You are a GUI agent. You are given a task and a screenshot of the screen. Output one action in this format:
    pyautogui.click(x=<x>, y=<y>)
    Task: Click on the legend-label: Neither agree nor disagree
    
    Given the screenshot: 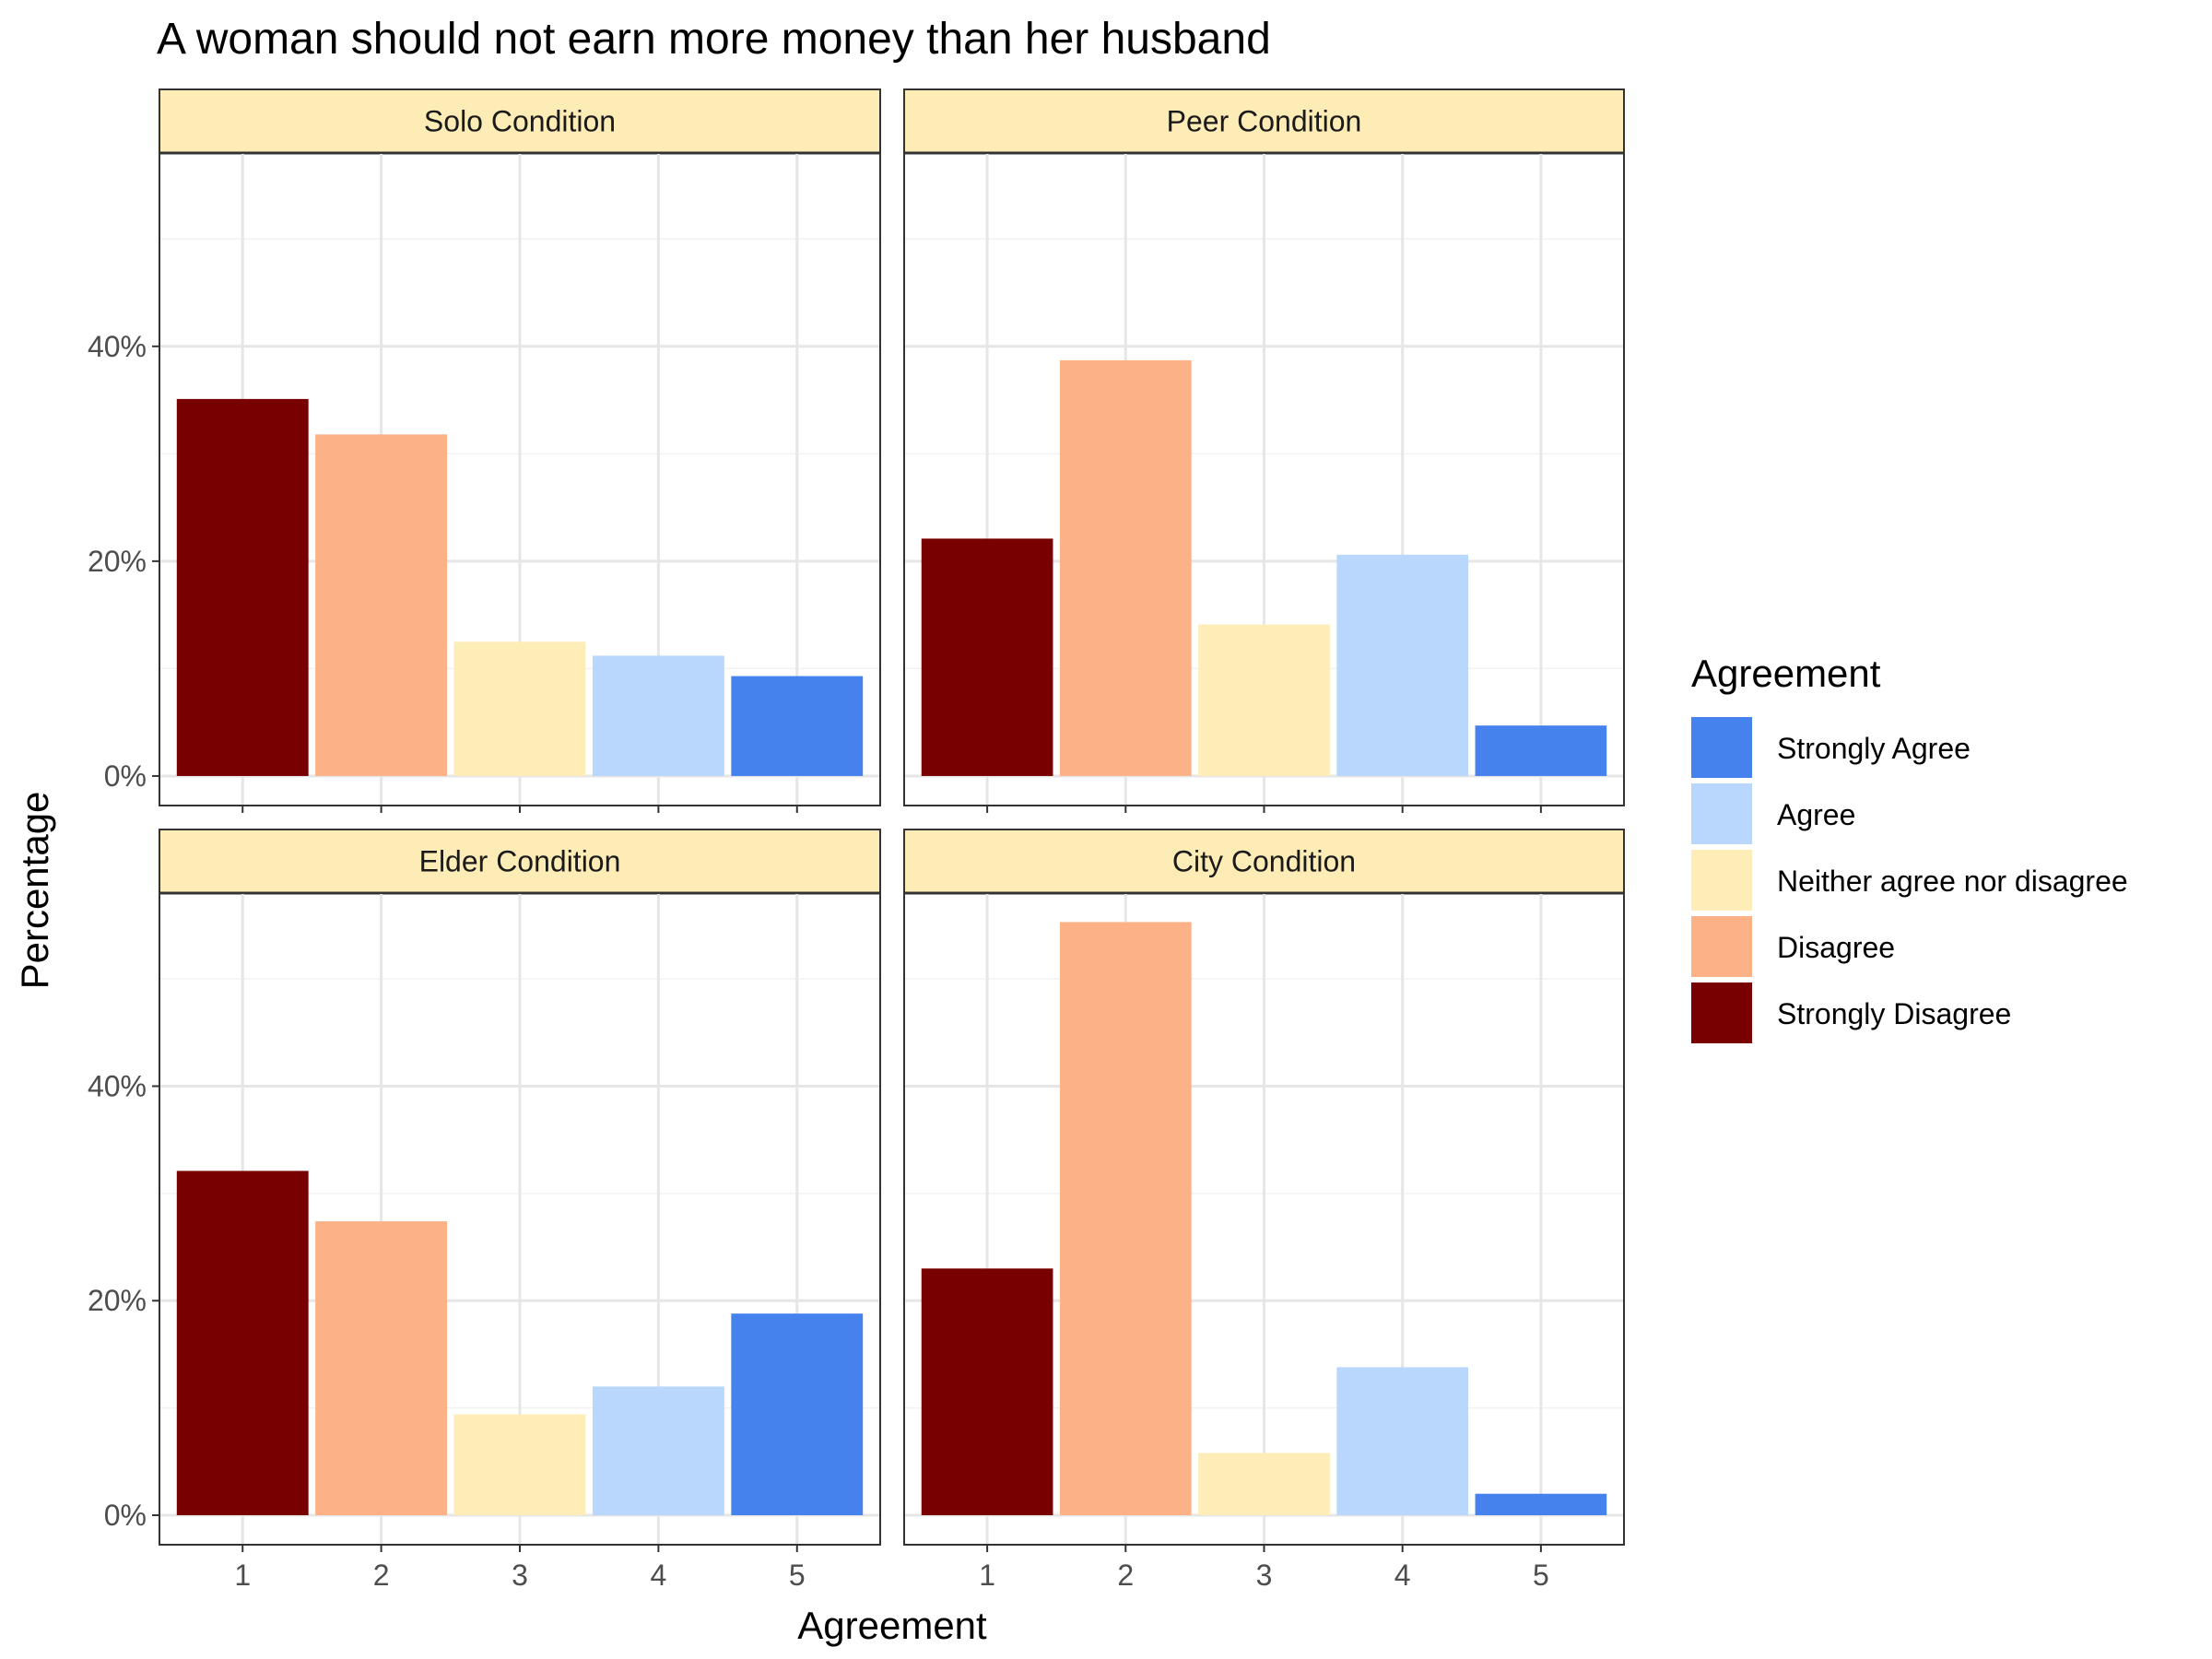 What is the action you would take?
    pyautogui.click(x=1952, y=881)
    